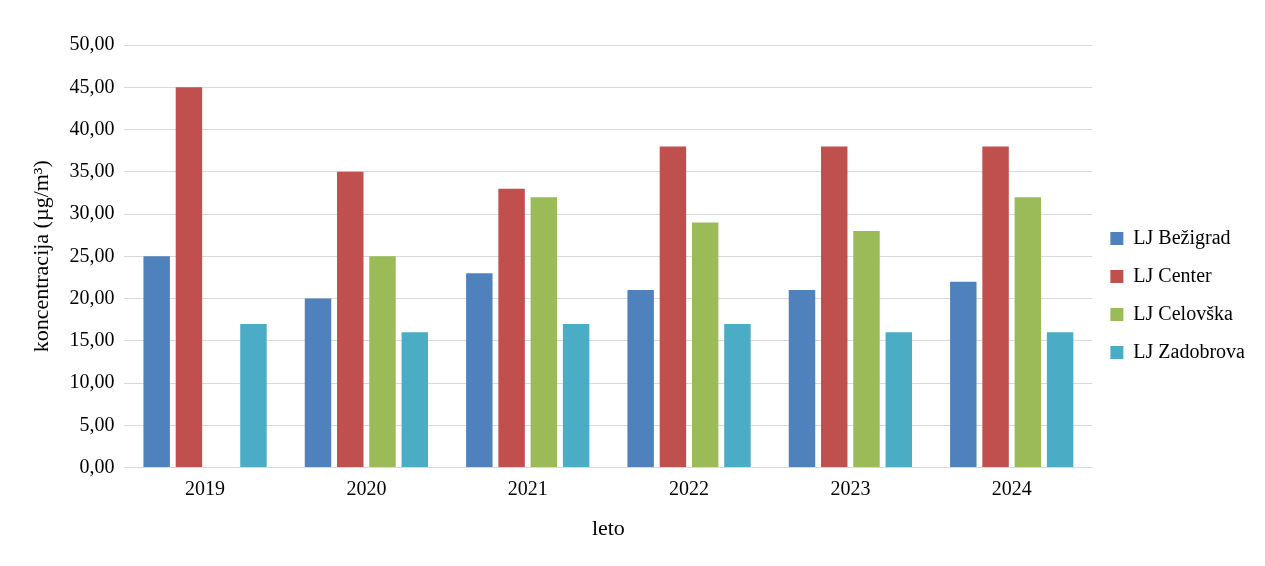  What do you see at coordinates (92, 212) in the screenshot?
I see `y-tick-label: 30,00` at bounding box center [92, 212].